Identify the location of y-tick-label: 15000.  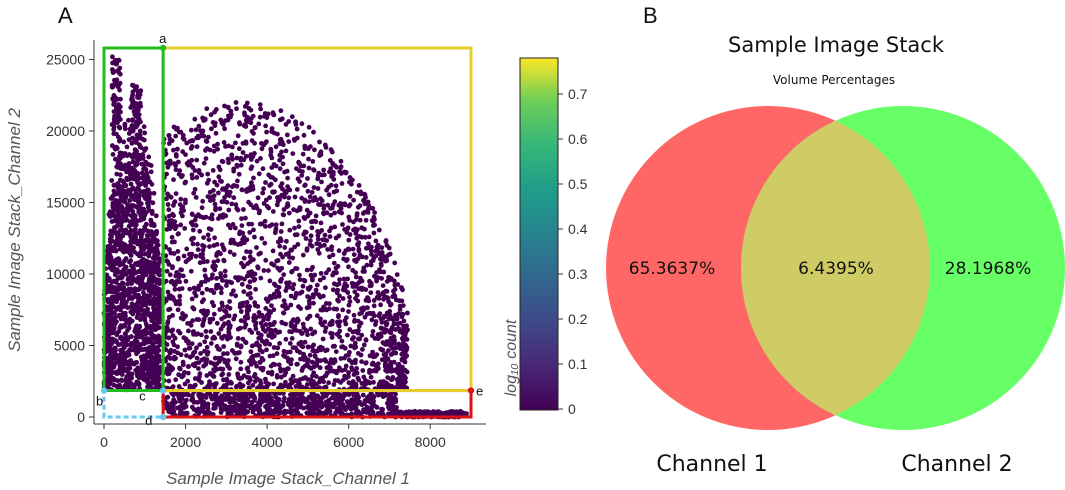
(65, 202).